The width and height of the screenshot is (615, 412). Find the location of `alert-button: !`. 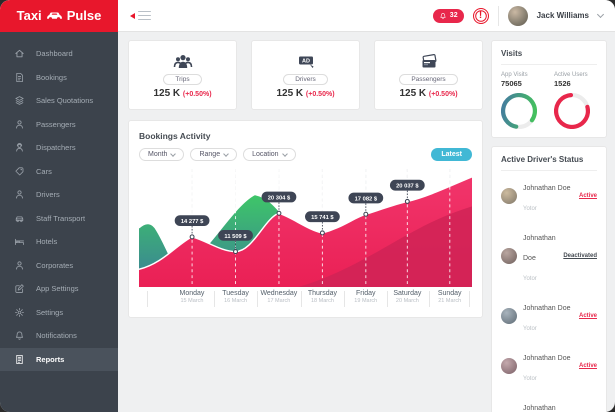

alert-button: ! is located at coordinates (480, 15).